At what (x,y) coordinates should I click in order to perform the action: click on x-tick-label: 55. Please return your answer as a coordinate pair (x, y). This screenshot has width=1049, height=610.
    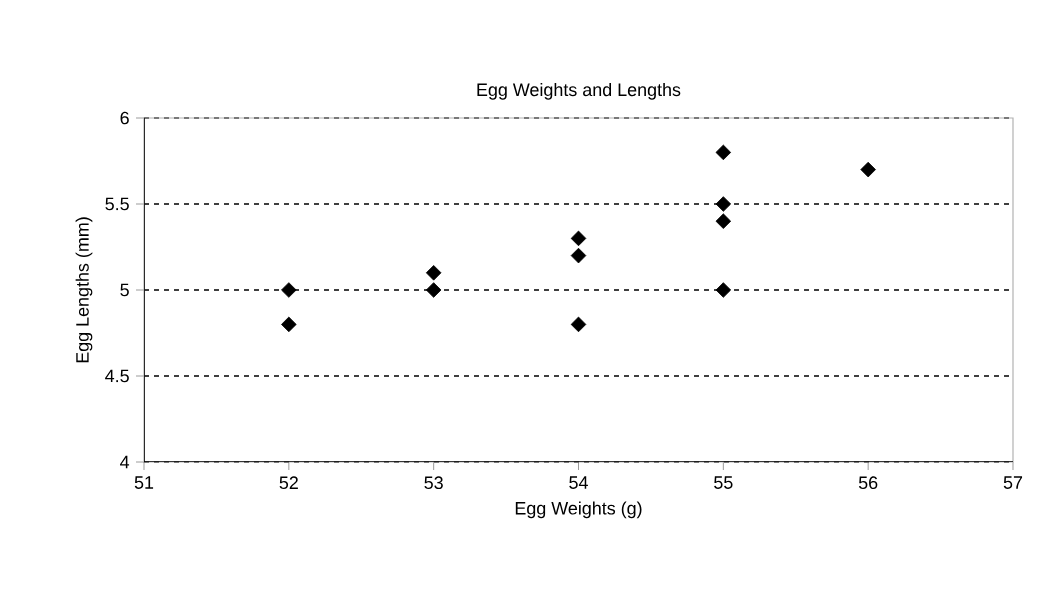
    Looking at the image, I should click on (723, 482).